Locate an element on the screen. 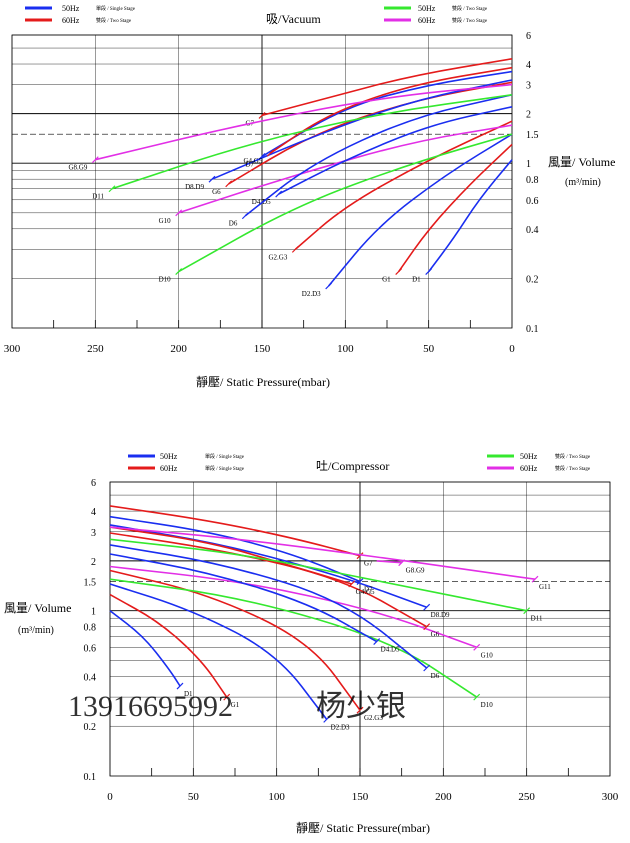 This screenshot has height=843, width=630. y-tick-label: 2 is located at coordinates (528, 115).